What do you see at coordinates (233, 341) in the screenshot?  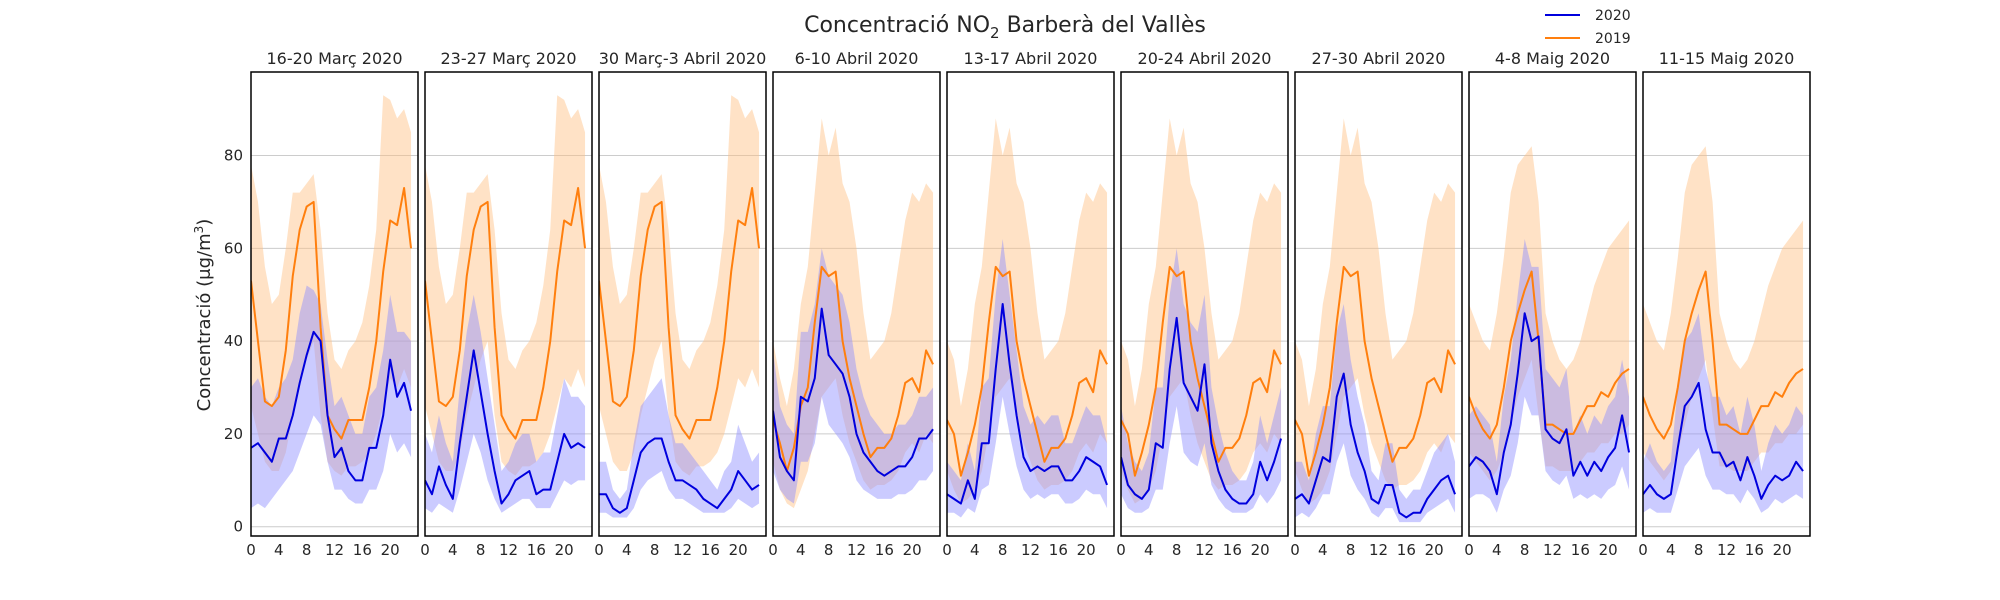 I see `y-tick-label: 40` at bounding box center [233, 341].